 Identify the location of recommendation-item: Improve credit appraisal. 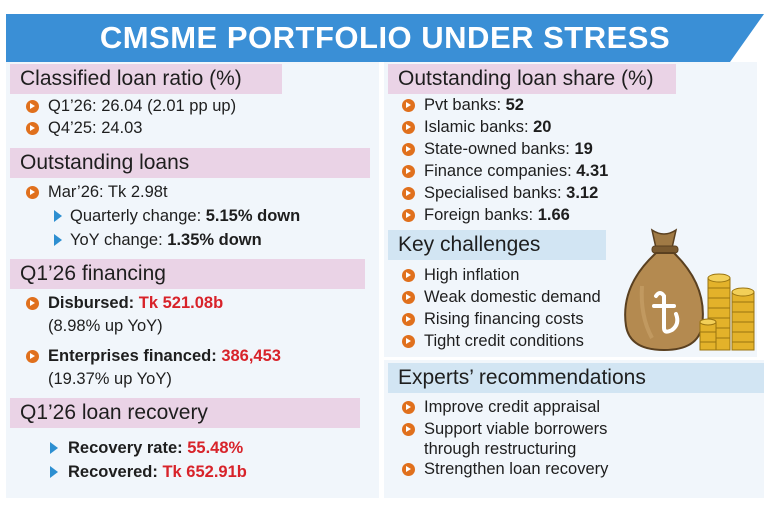
(512, 407).